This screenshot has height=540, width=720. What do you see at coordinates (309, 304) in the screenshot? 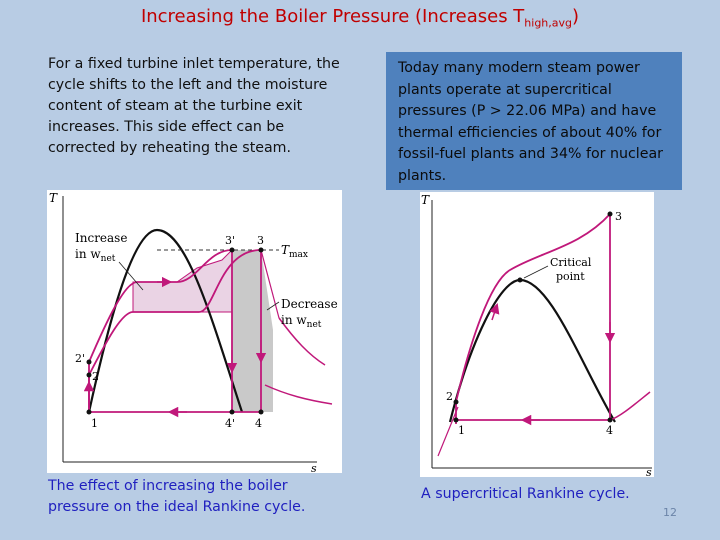
I see `label-decrease: Decrease` at bounding box center [309, 304].